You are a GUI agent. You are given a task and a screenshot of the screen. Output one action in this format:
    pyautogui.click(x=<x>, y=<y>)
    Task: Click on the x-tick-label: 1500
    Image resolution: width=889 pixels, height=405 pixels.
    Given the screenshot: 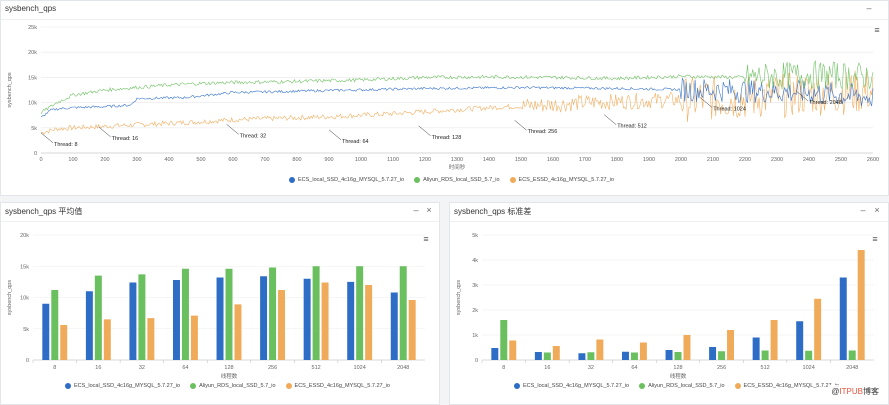 What is the action you would take?
    pyautogui.click(x=521, y=160)
    